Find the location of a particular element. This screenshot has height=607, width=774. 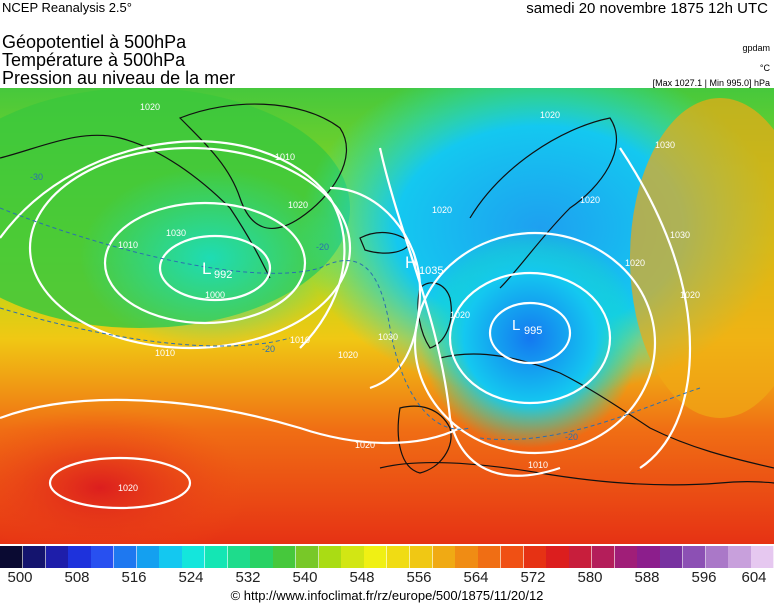

isobar-label: 1000 is located at coordinates (215, 295).